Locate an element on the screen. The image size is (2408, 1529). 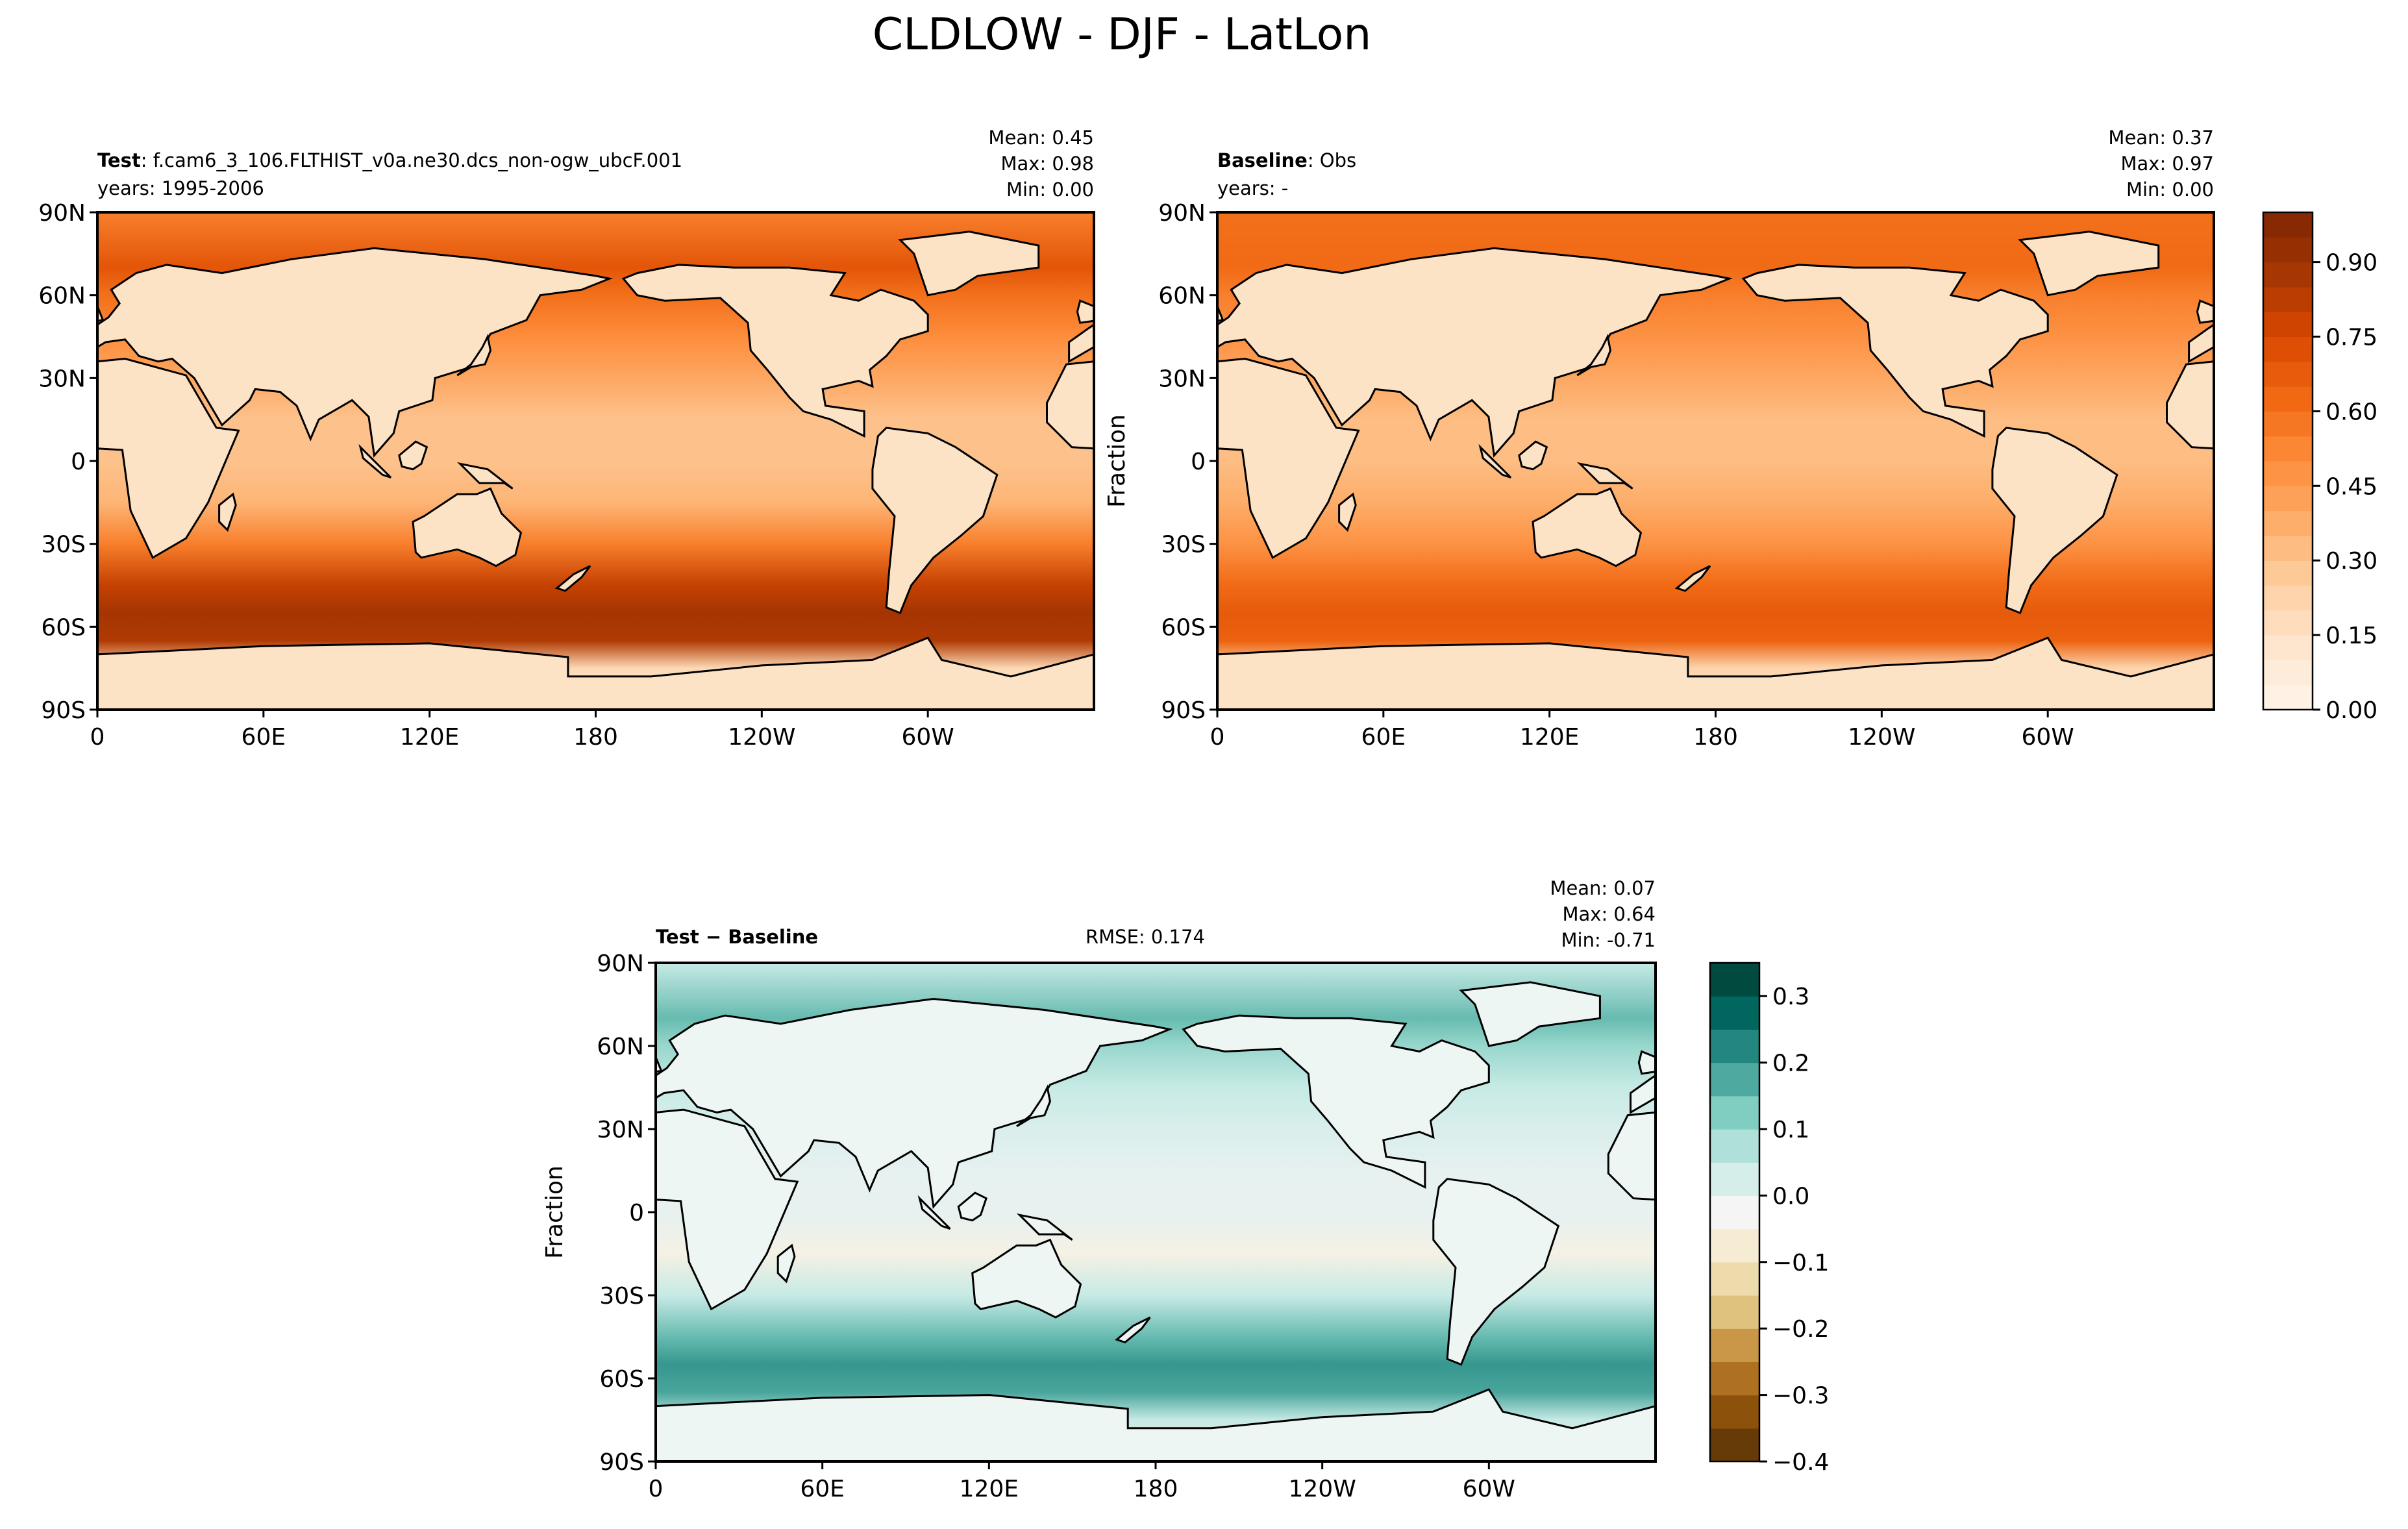
test-max: Max: 0.98 is located at coordinates (1047, 164).